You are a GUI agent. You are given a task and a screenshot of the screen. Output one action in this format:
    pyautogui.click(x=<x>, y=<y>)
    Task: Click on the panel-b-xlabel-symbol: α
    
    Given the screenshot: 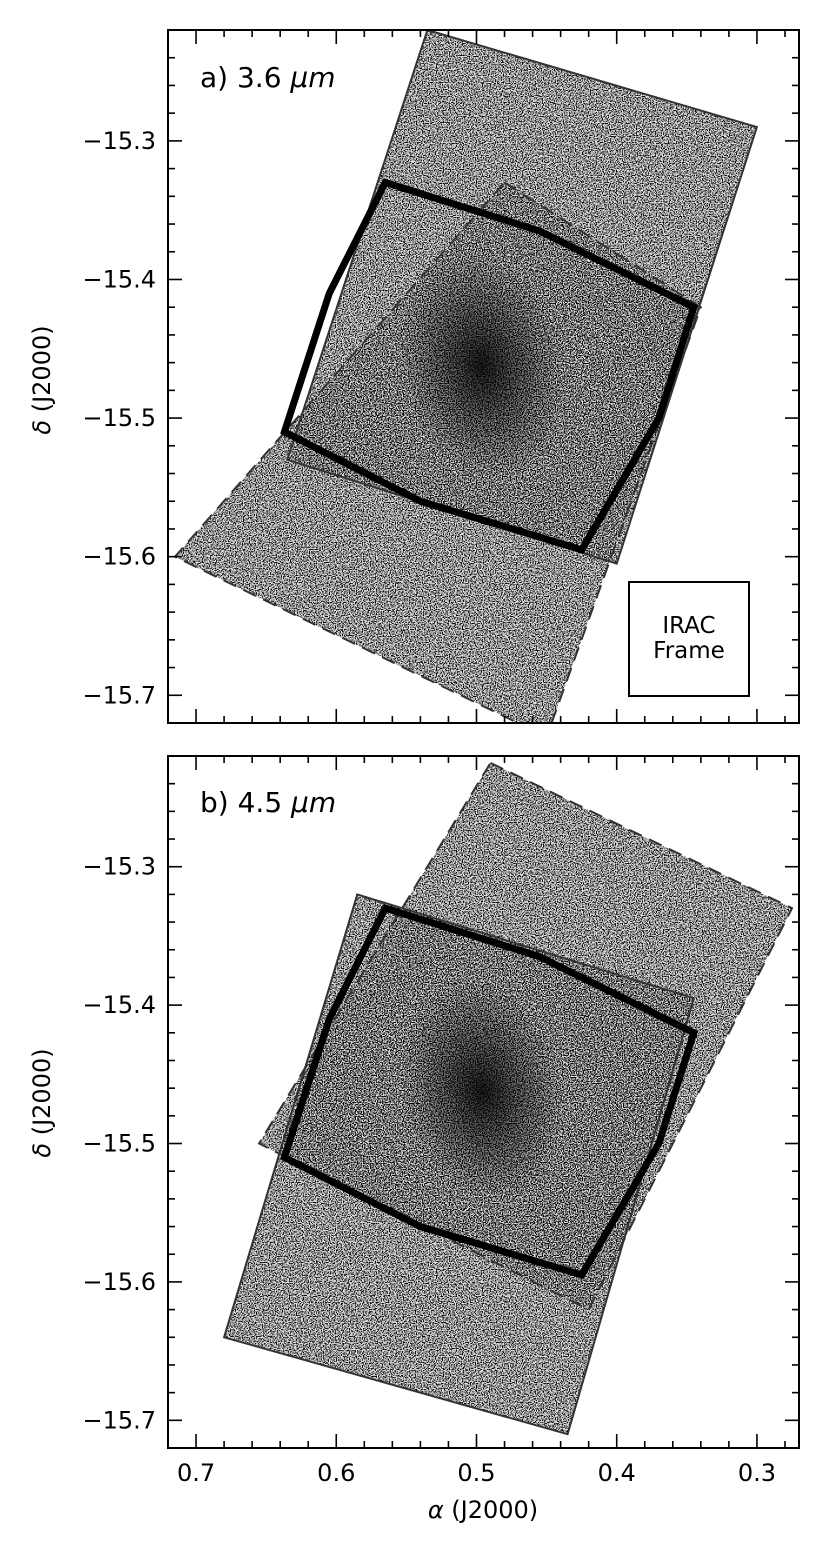 What is the action you would take?
    pyautogui.click(x=436, y=1510)
    